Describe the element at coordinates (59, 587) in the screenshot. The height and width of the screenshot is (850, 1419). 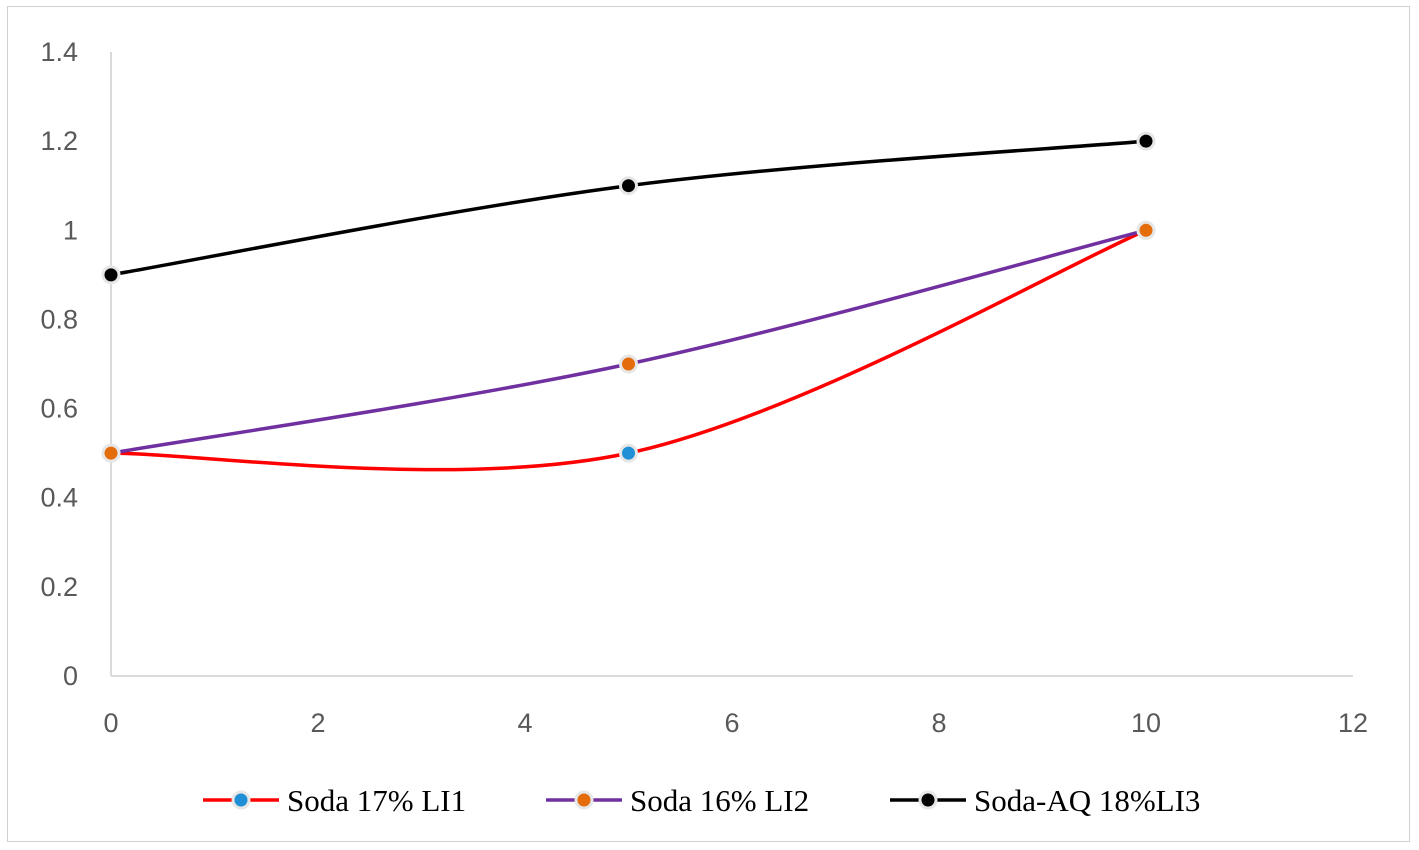
I see `y-tick-label: 0.2` at that location.